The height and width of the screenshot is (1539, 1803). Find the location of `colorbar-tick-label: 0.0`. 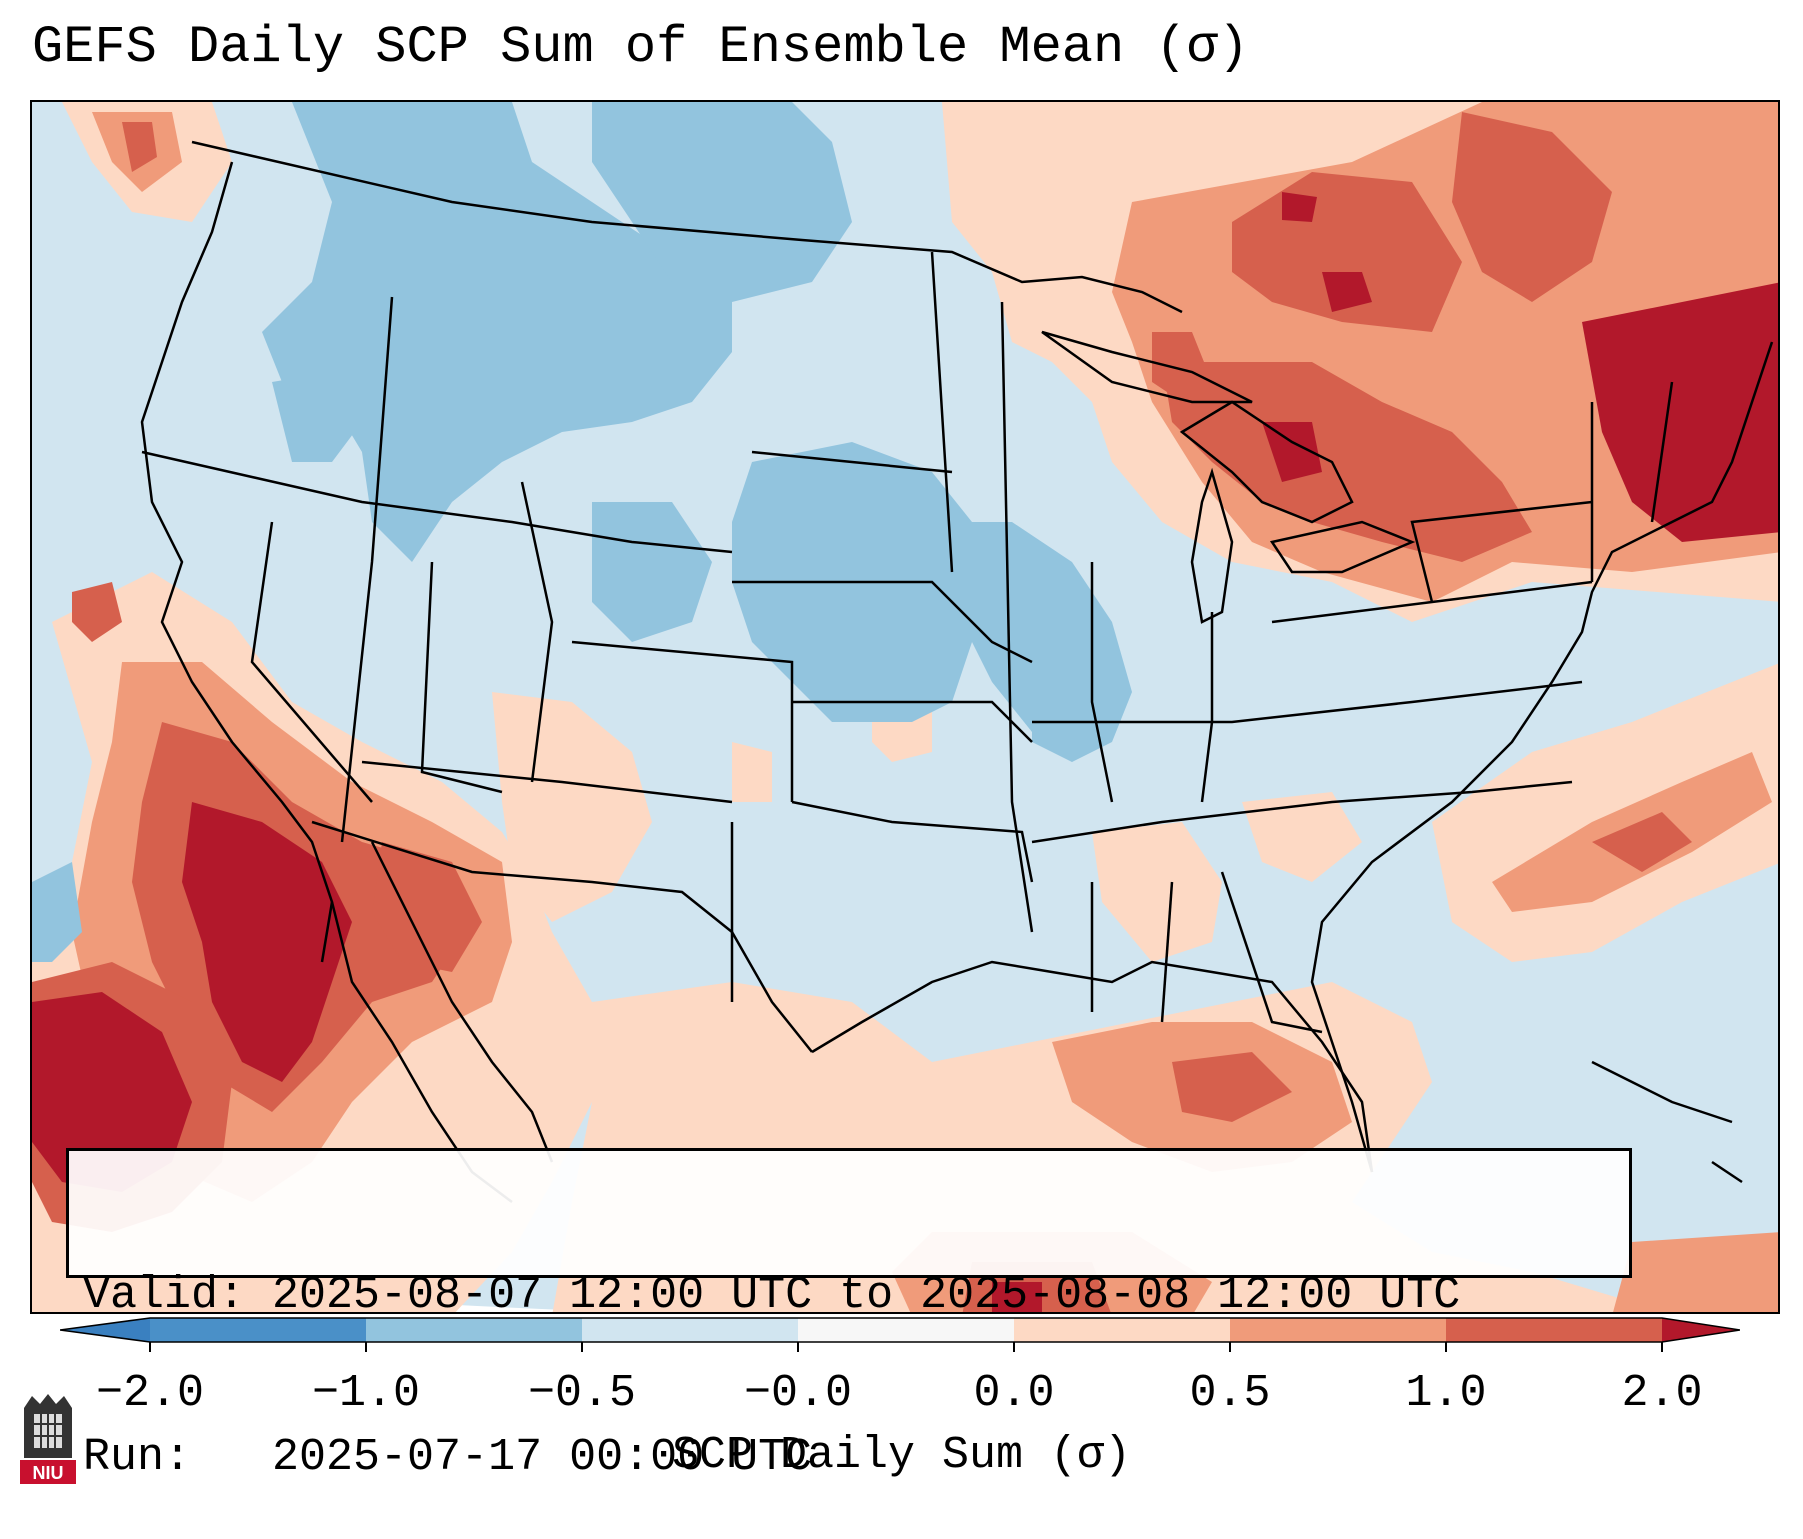

colorbar-tick-label: 0.0 is located at coordinates (1014, 1393).